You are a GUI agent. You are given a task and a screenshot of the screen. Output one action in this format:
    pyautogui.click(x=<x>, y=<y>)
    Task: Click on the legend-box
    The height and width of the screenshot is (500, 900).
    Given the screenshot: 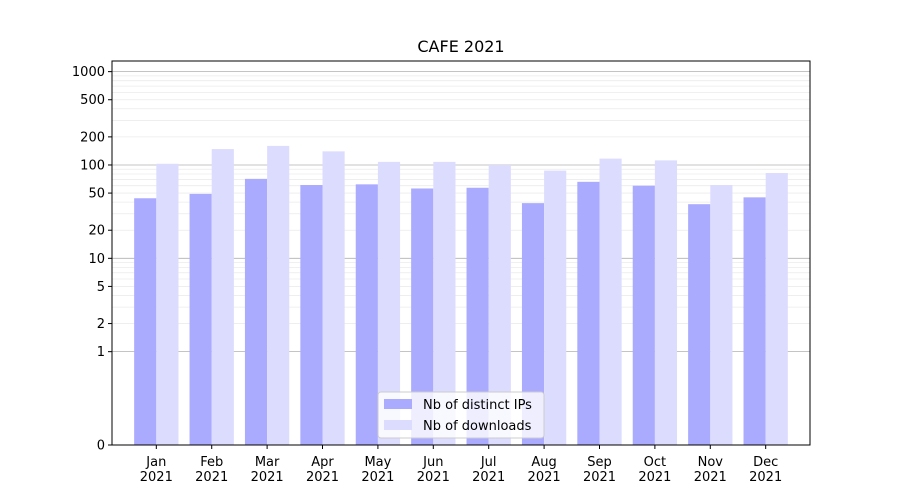 What is the action you would take?
    pyautogui.click(x=461, y=415)
    